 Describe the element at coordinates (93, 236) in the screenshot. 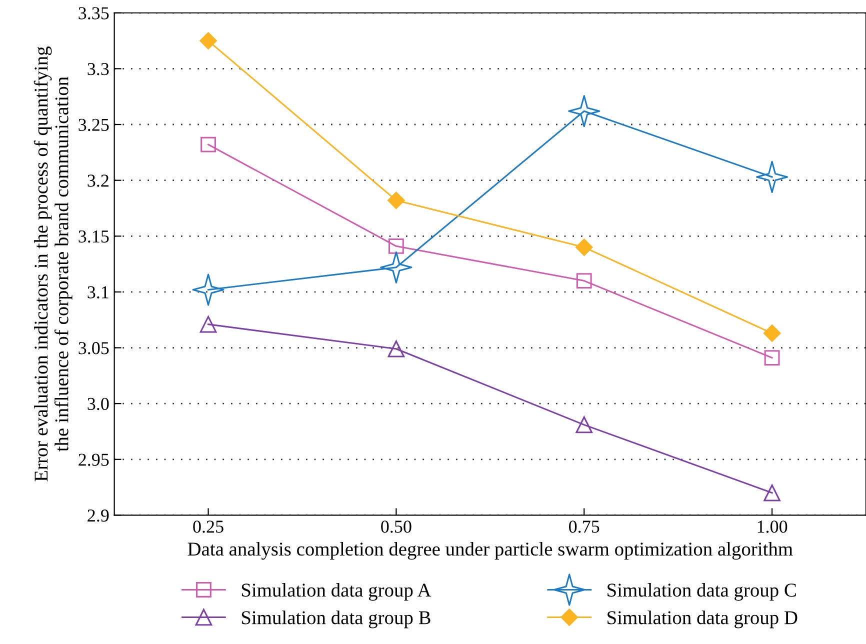

I see `y-tick-label: 3.15` at that location.